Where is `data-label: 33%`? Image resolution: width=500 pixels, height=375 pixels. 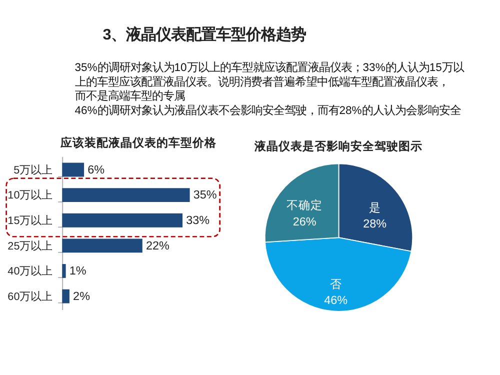 data-label: 33% is located at coordinates (198, 220).